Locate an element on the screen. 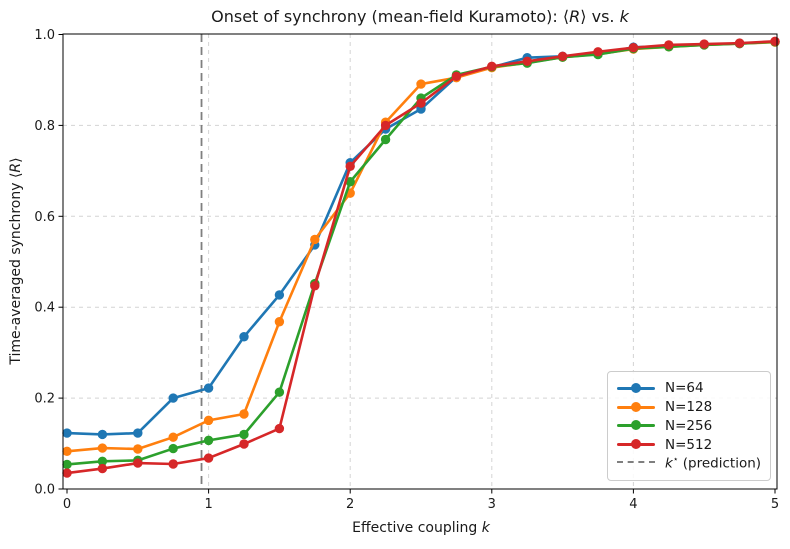  y-tick-label: 0.4 is located at coordinates (44, 308).